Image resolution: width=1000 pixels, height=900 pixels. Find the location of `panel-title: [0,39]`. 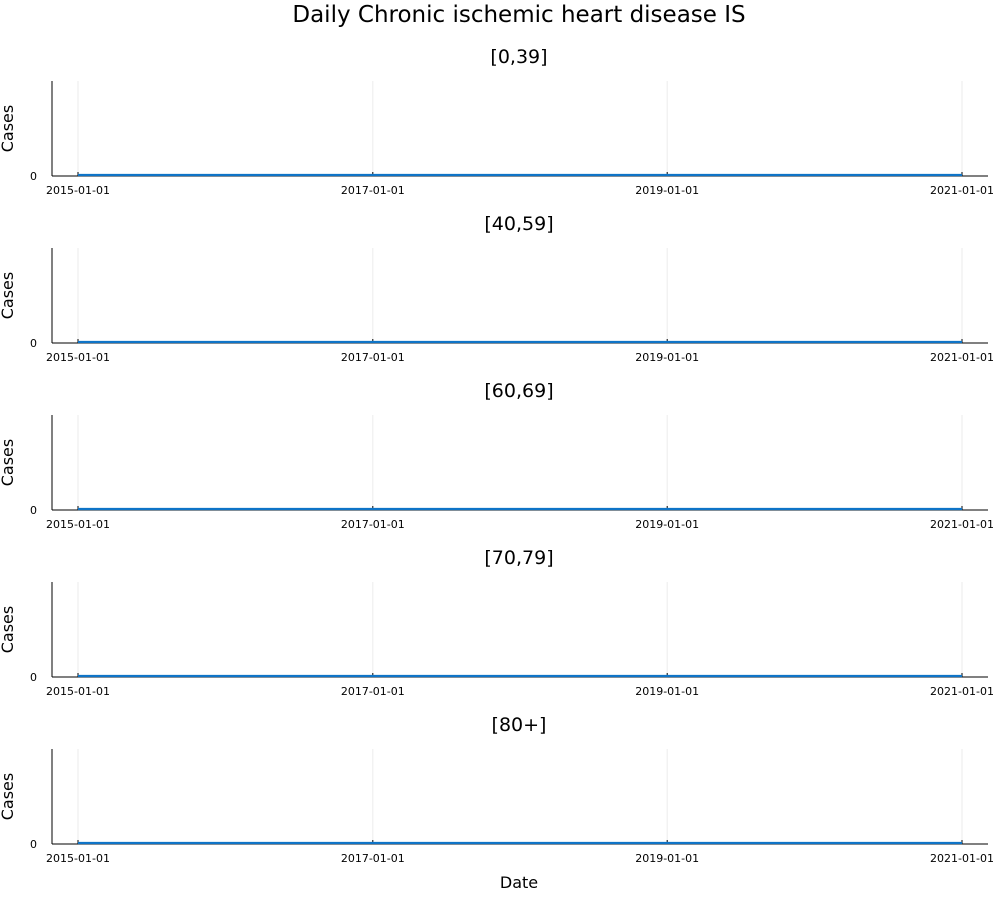

panel-title: [0,39] is located at coordinates (518, 57).